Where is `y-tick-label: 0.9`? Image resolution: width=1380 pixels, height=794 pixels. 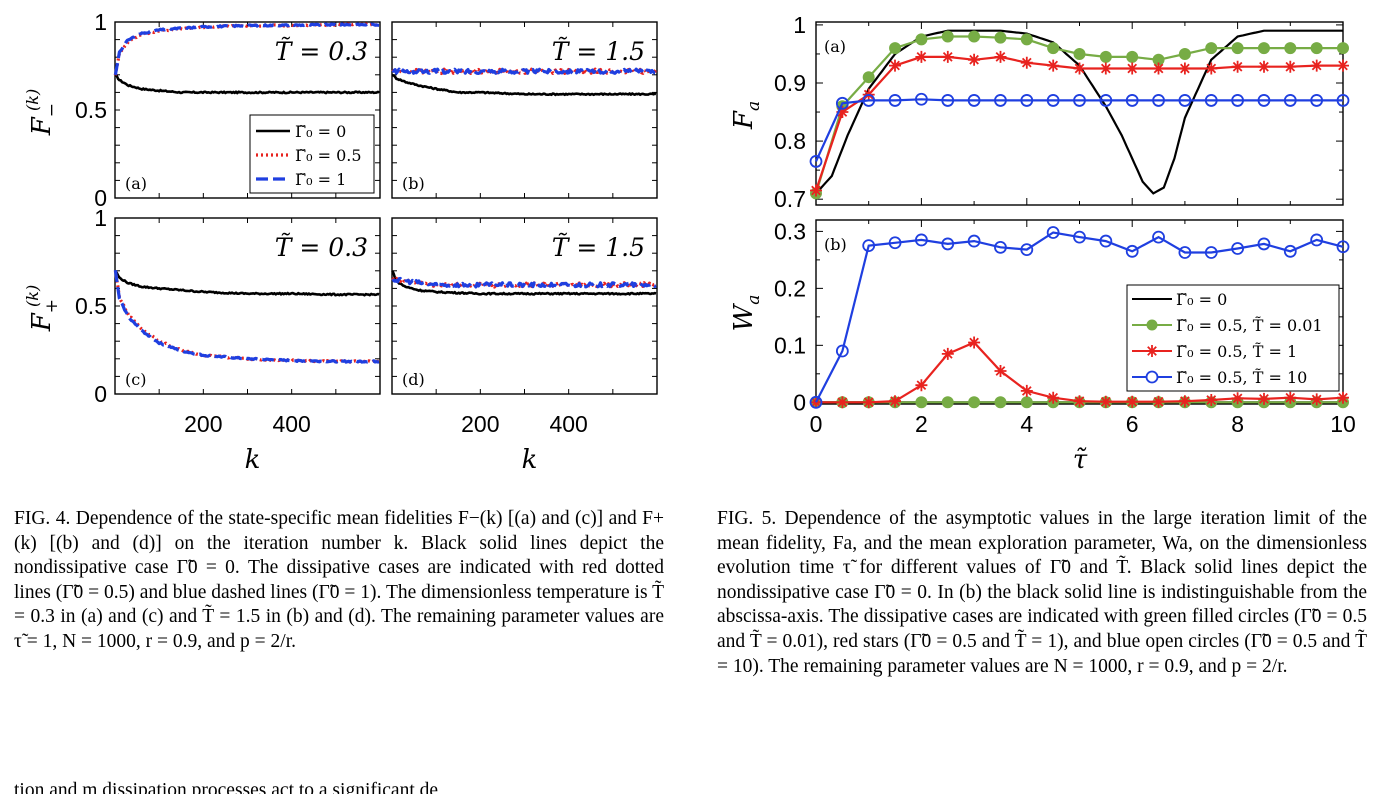 y-tick-label: 0.9 is located at coordinates (790, 83).